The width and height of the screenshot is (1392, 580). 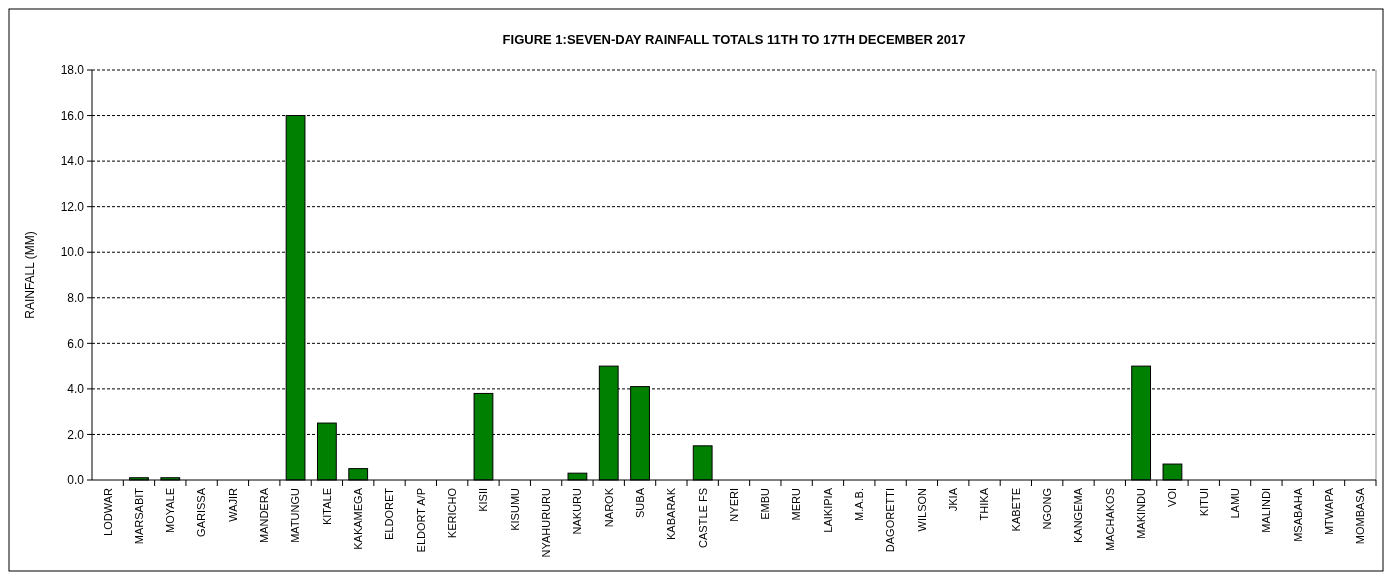 I want to click on y-tick-label: 2.0, so click(x=76, y=434).